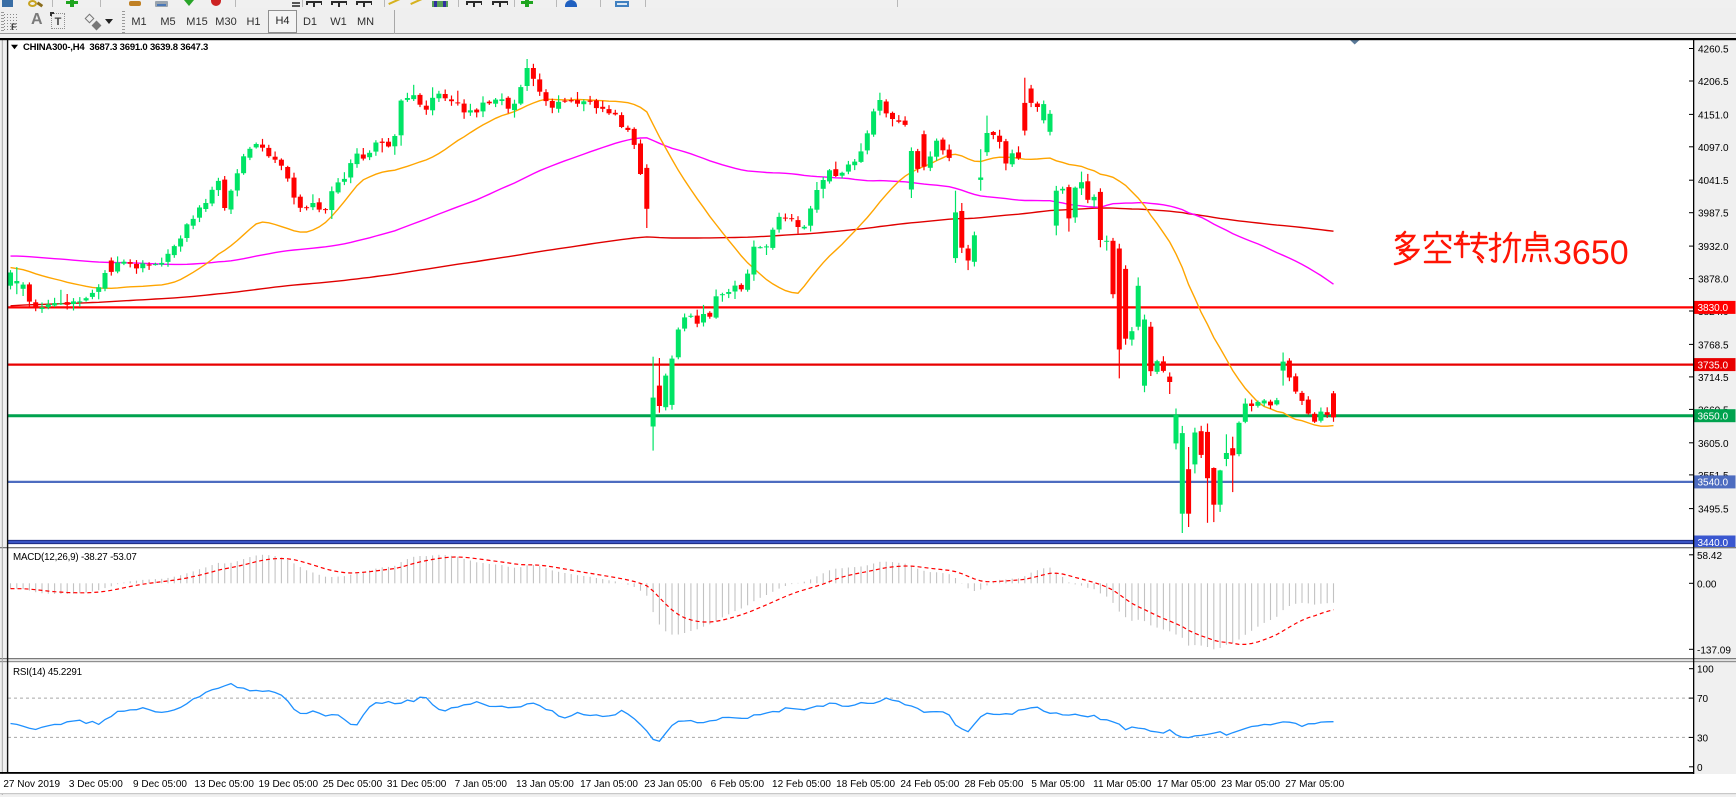 The width and height of the screenshot is (1736, 797). What do you see at coordinates (1713, 148) in the screenshot?
I see `svg-text: 4097.0` at bounding box center [1713, 148].